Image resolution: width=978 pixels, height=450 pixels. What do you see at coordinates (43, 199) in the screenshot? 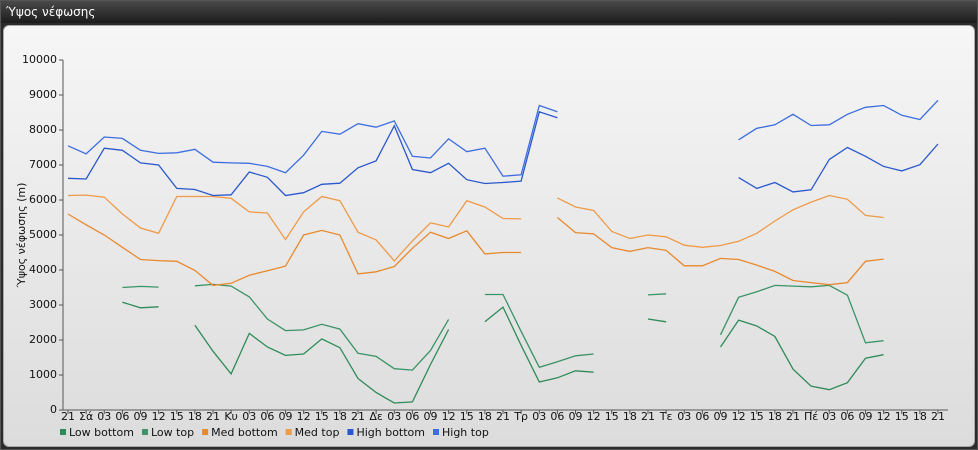
I see `y-tick-label: 6000` at bounding box center [43, 199].